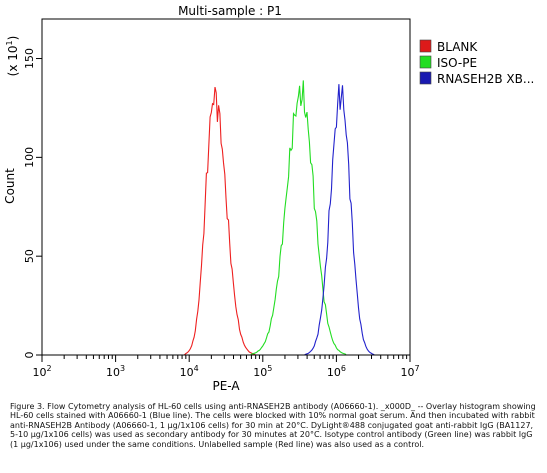 The width and height of the screenshot is (547, 473). Describe the element at coordinates (29, 58) in the screenshot. I see `y-tick-label: 150` at that location.